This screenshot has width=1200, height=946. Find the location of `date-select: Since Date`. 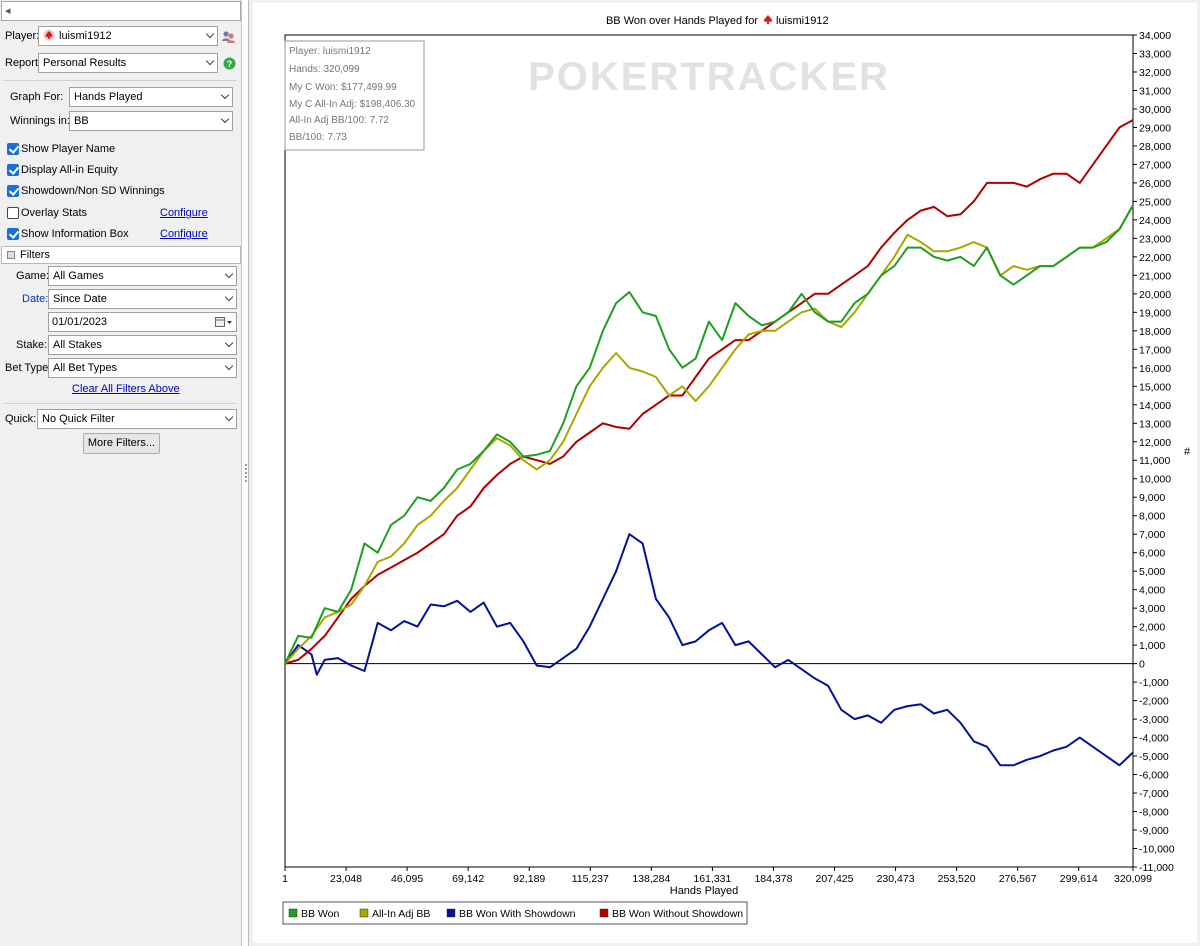

date-select: Since Date is located at coordinates (142, 299).